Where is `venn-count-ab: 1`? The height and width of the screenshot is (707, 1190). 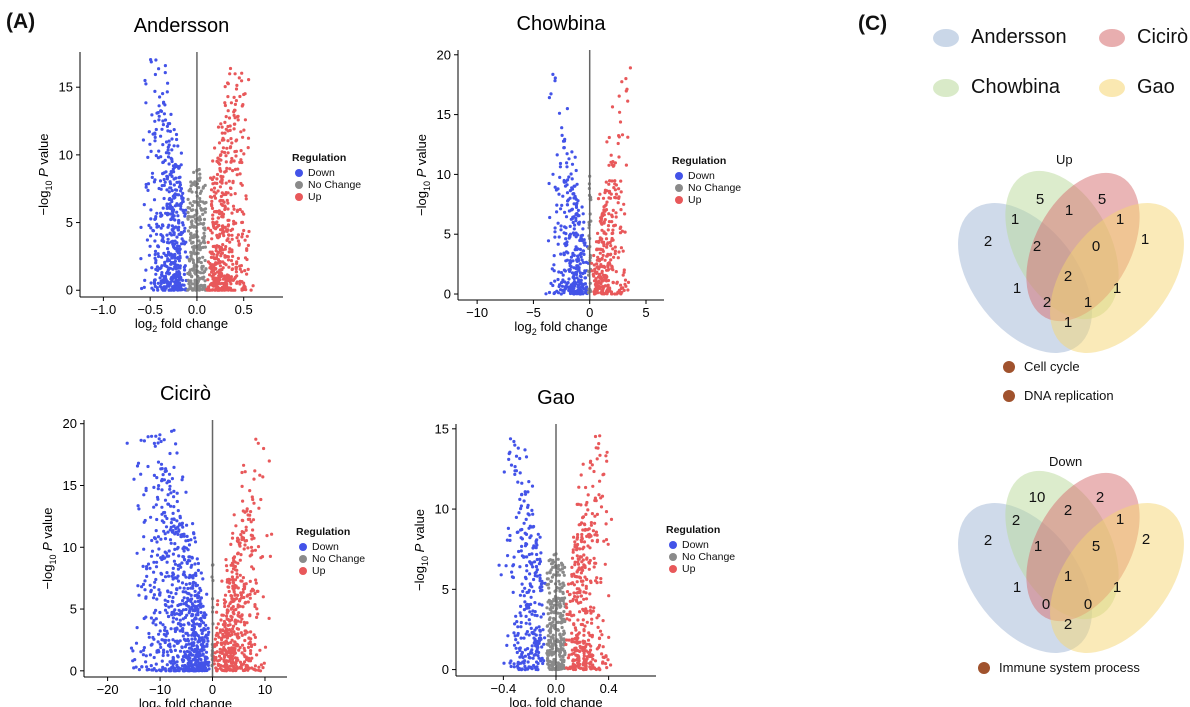
venn-count-ab: 1 is located at coordinates (1015, 219).